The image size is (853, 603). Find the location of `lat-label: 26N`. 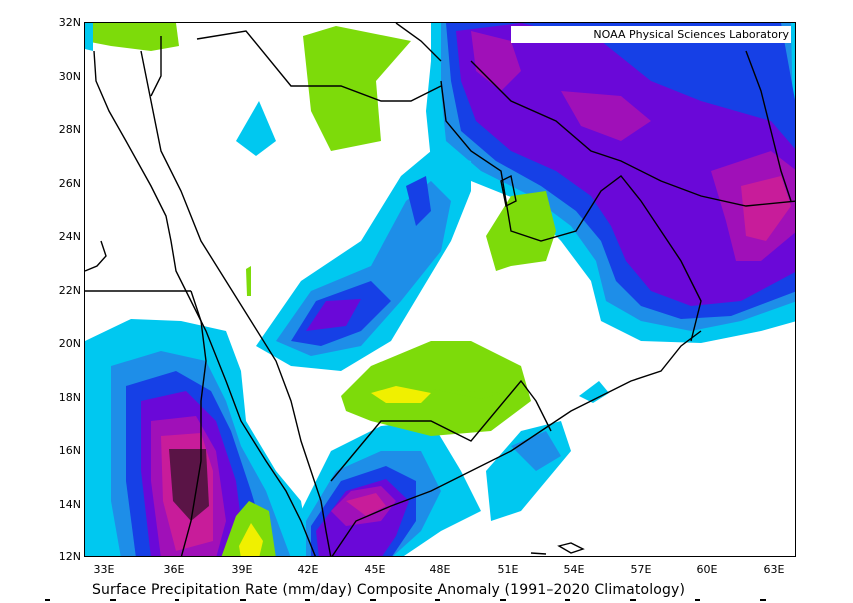

lat-label: 26N is located at coordinates (69, 183).